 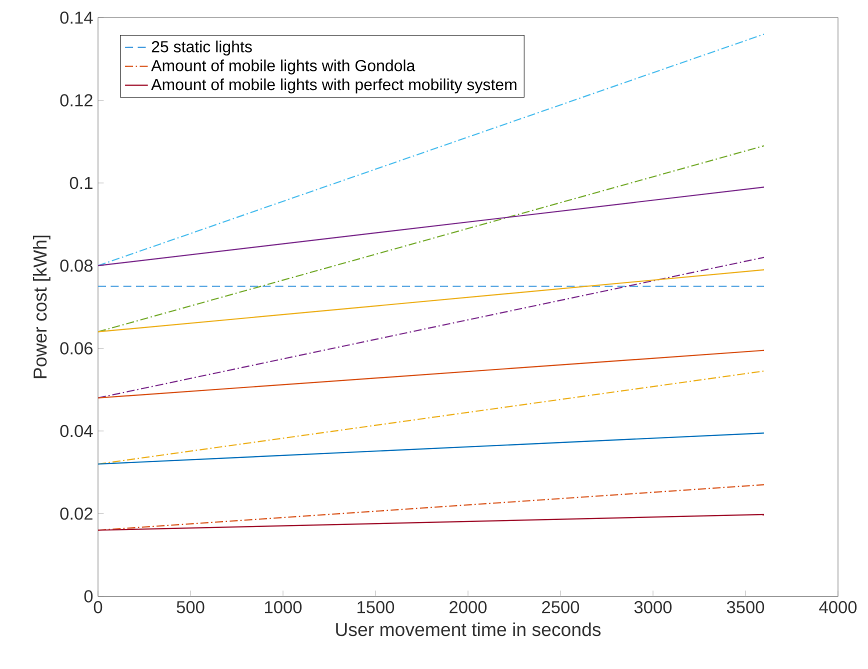 I want to click on y-tick-label: 0.12, so click(x=76, y=100).